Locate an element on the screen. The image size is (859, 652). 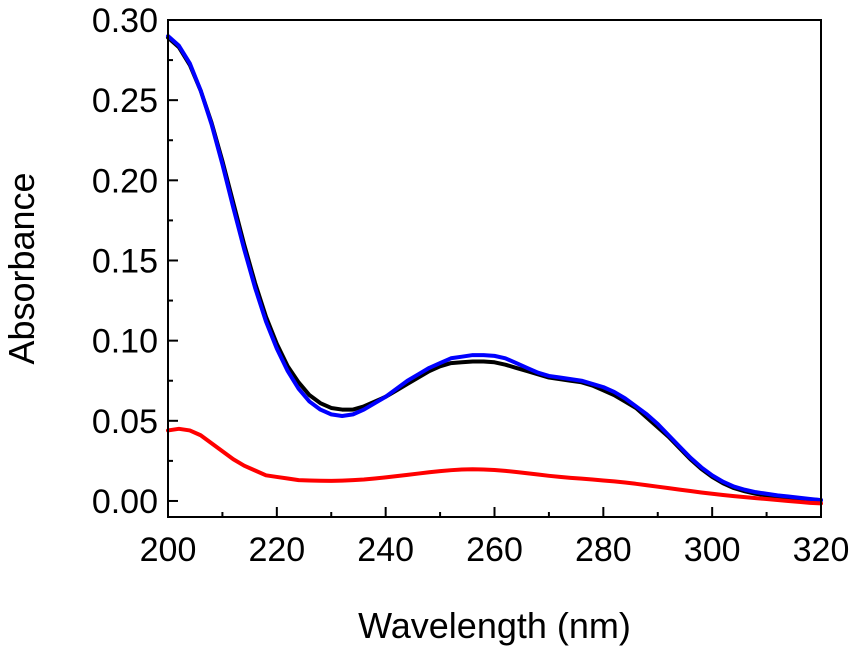
y-axis-title: Absorbance is located at coordinates (21, 268).